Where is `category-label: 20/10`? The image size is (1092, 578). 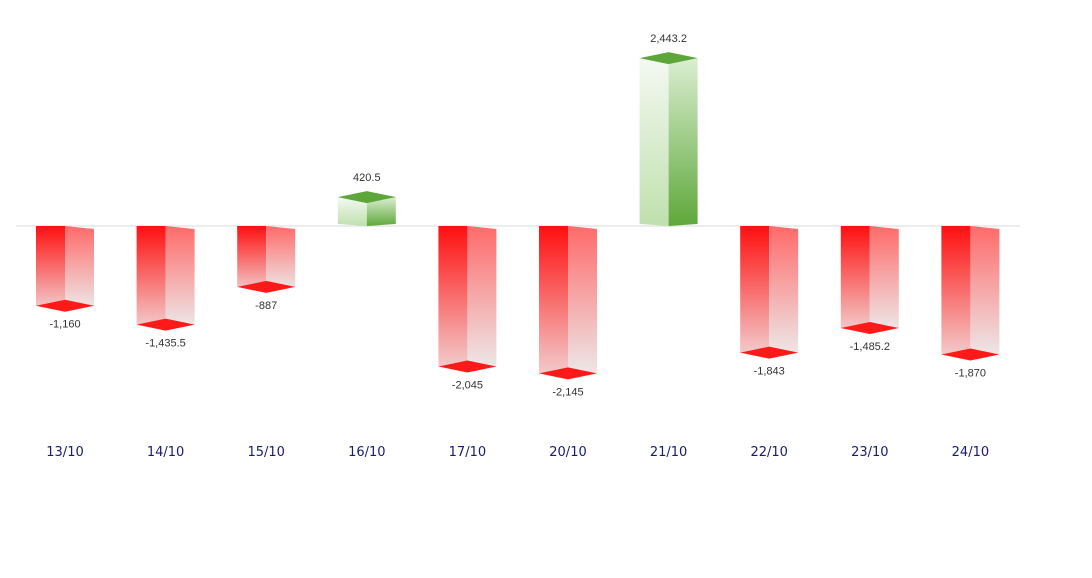
category-label: 20/10 is located at coordinates (567, 452).